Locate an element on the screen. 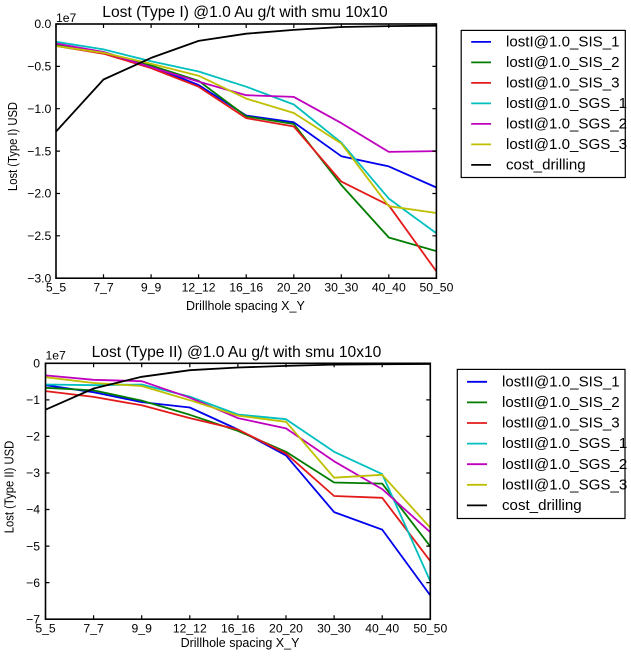 This screenshot has height=669, width=631. svg-text: lostI@1.0_SIS_2 is located at coordinates (563, 62).